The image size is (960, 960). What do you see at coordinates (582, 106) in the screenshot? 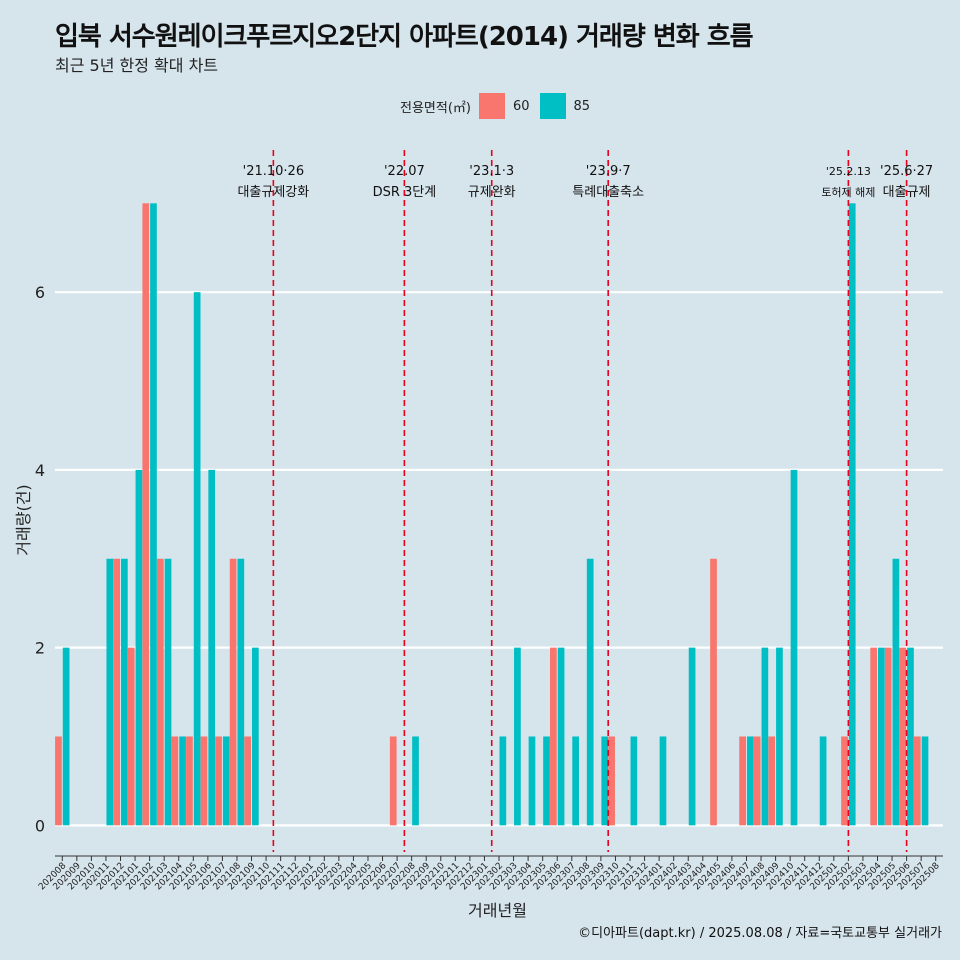
I see `legend-label-85: 85` at bounding box center [582, 106].